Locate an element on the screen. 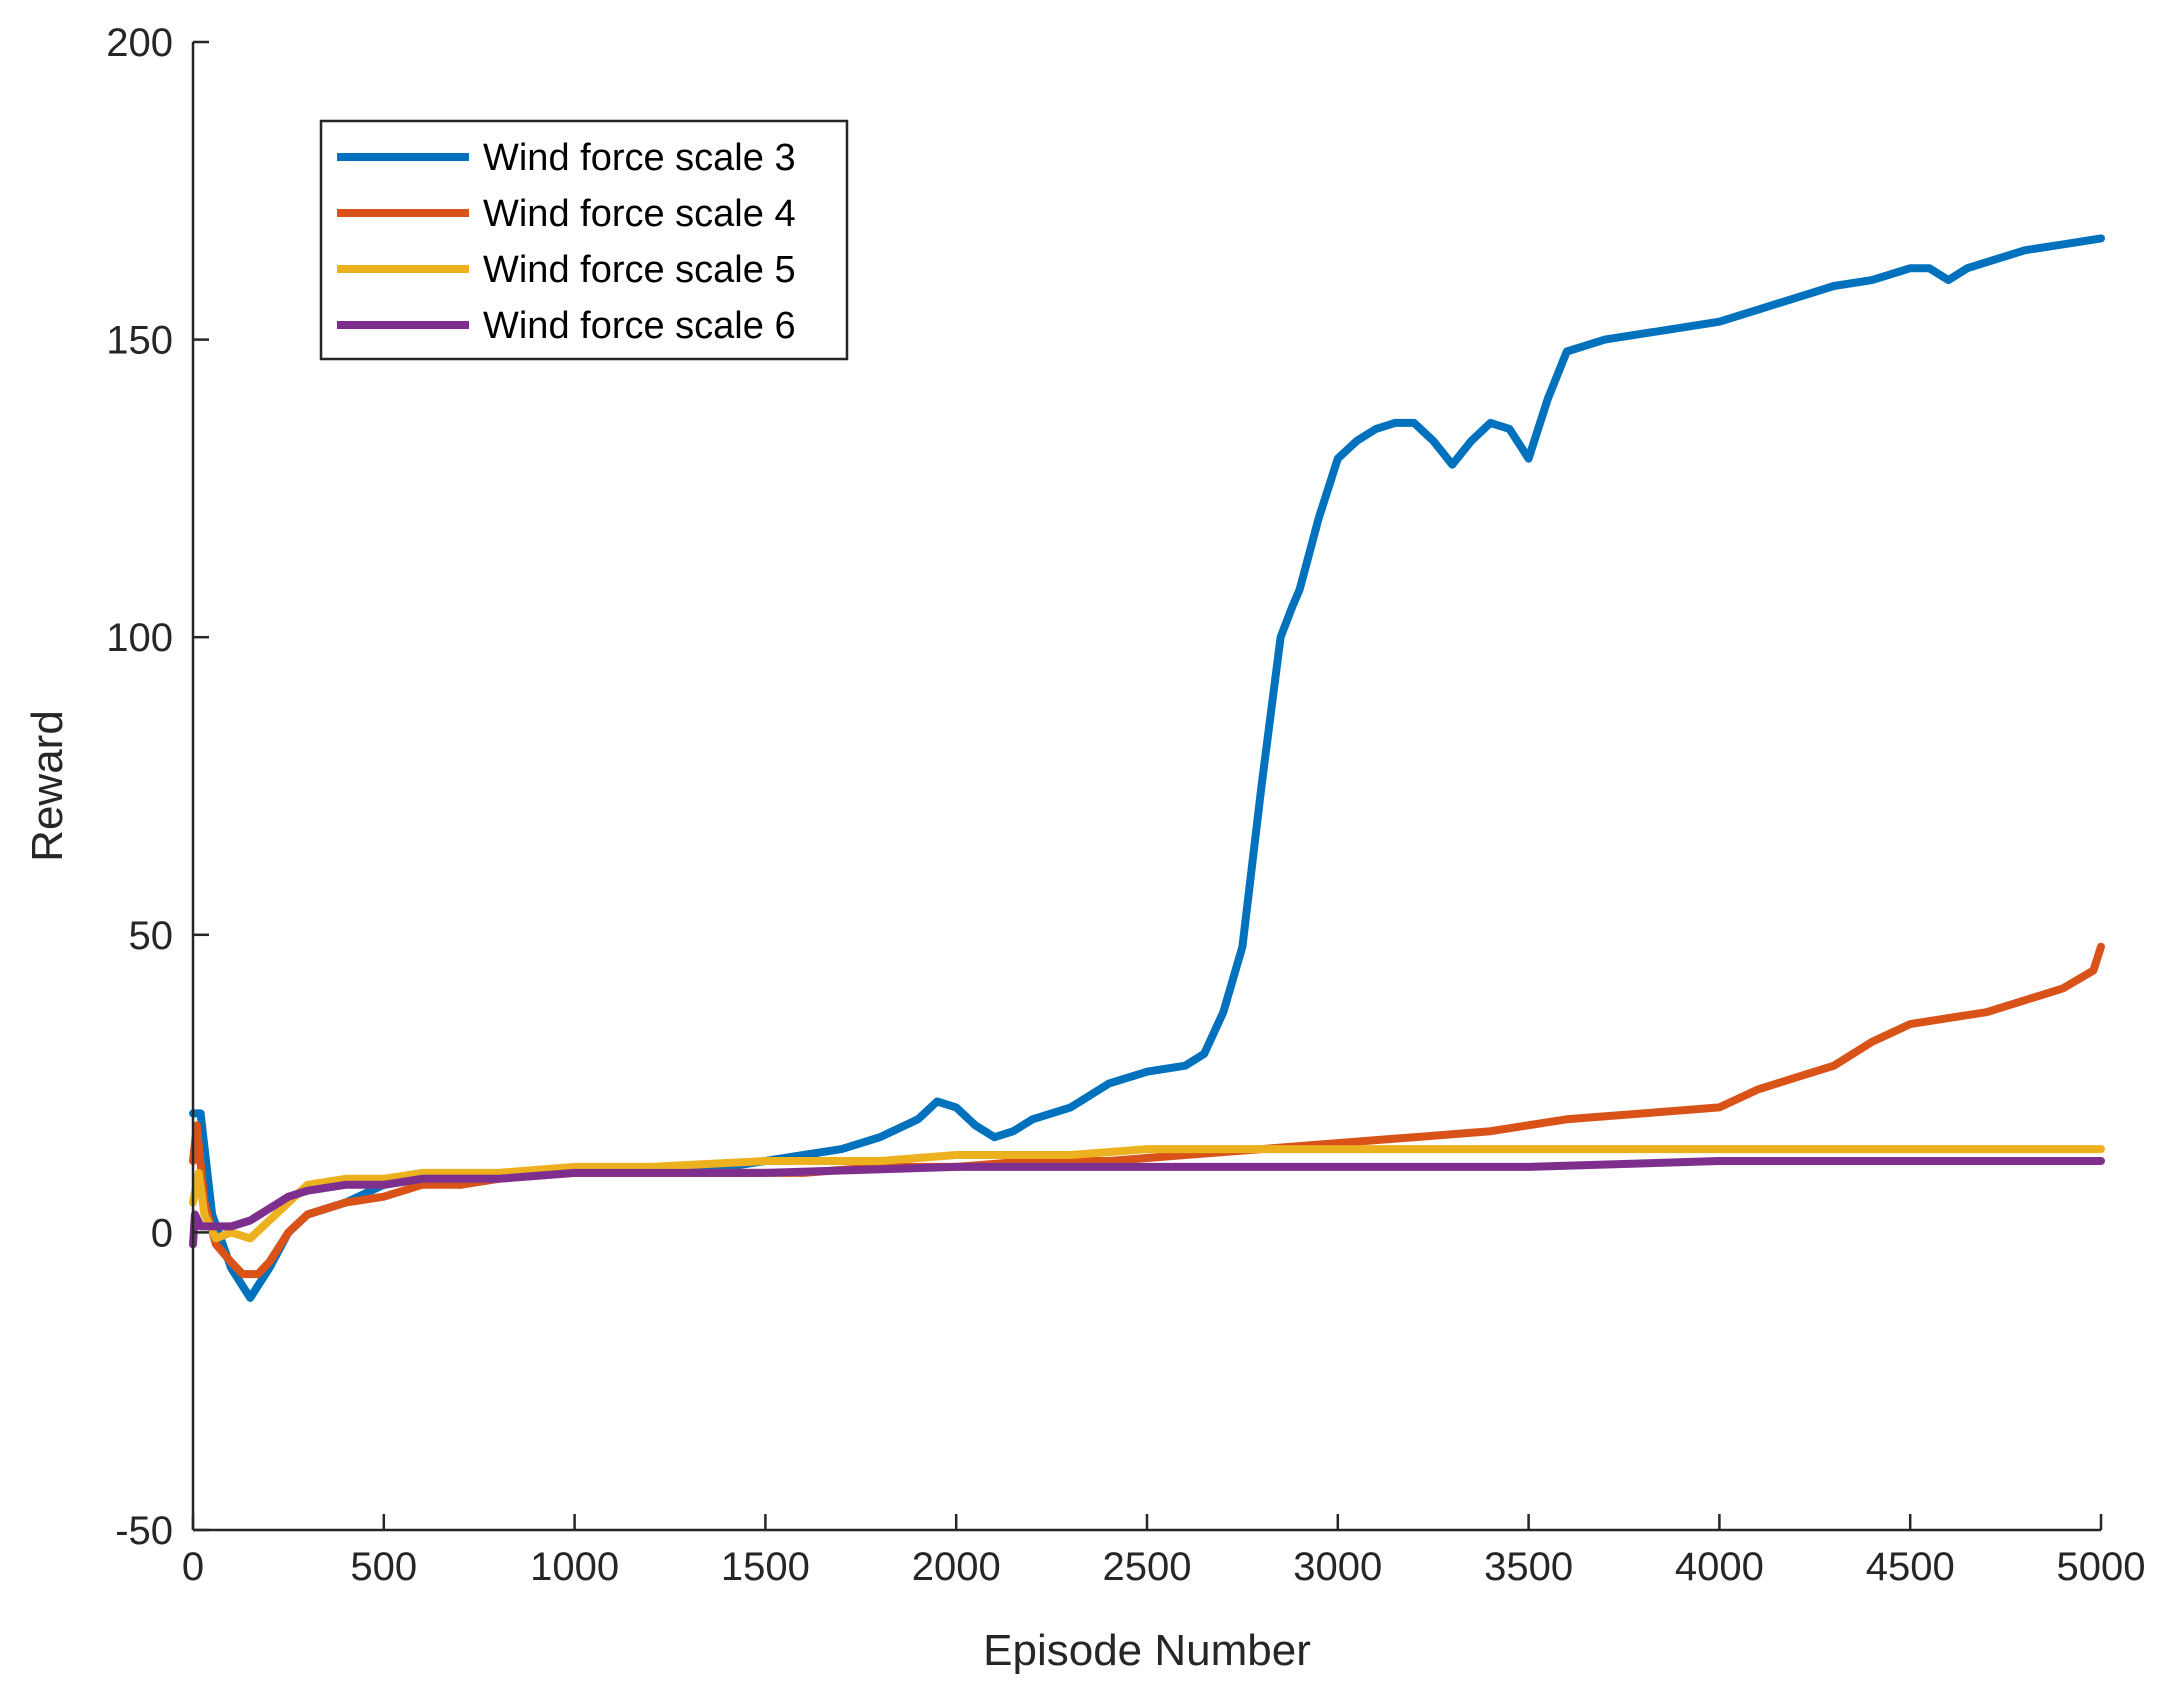  legend-label: Wind force scale 6 is located at coordinates (639, 326).